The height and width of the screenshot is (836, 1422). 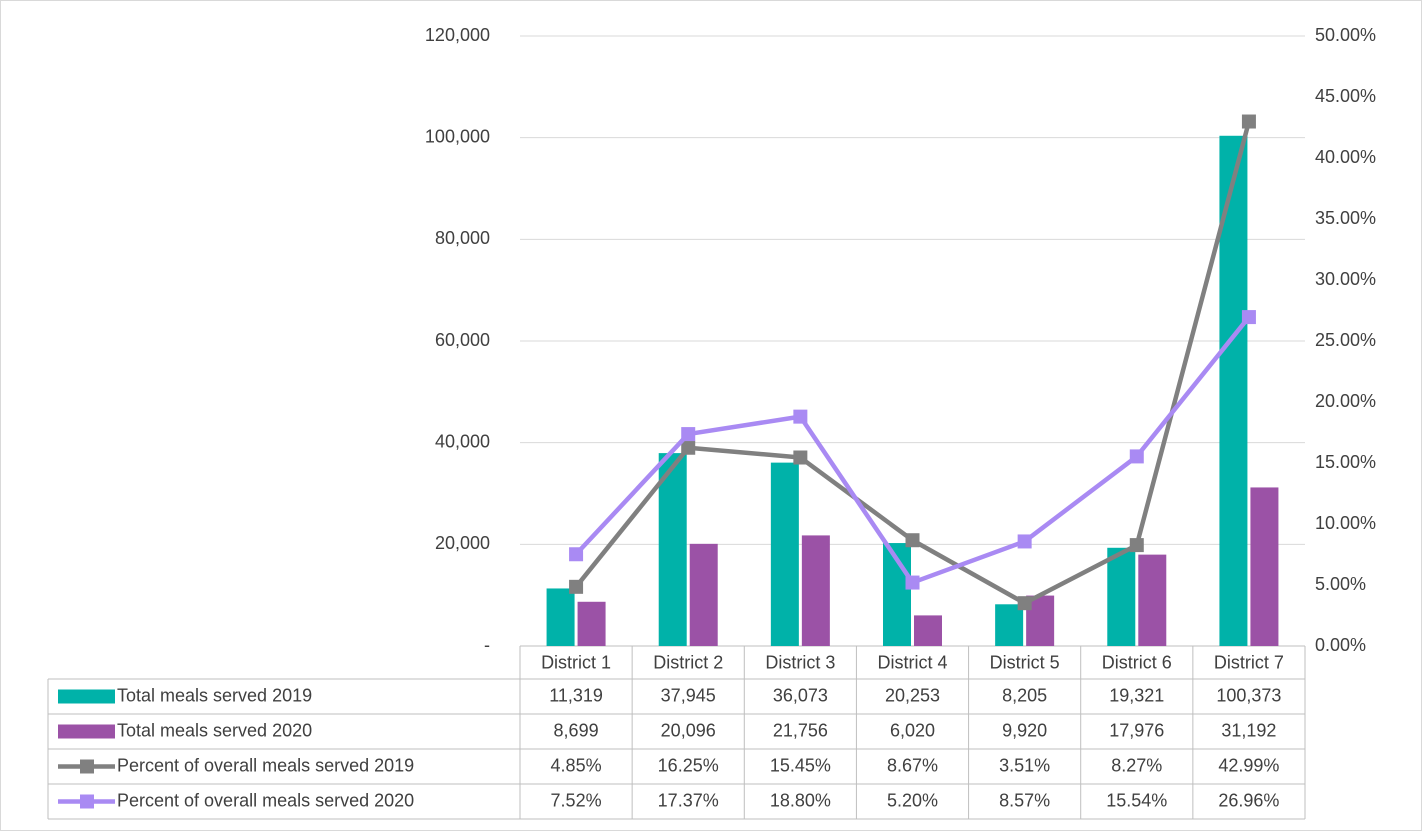 I want to click on y2-tick-label: 0.00%, so click(x=1340, y=645).